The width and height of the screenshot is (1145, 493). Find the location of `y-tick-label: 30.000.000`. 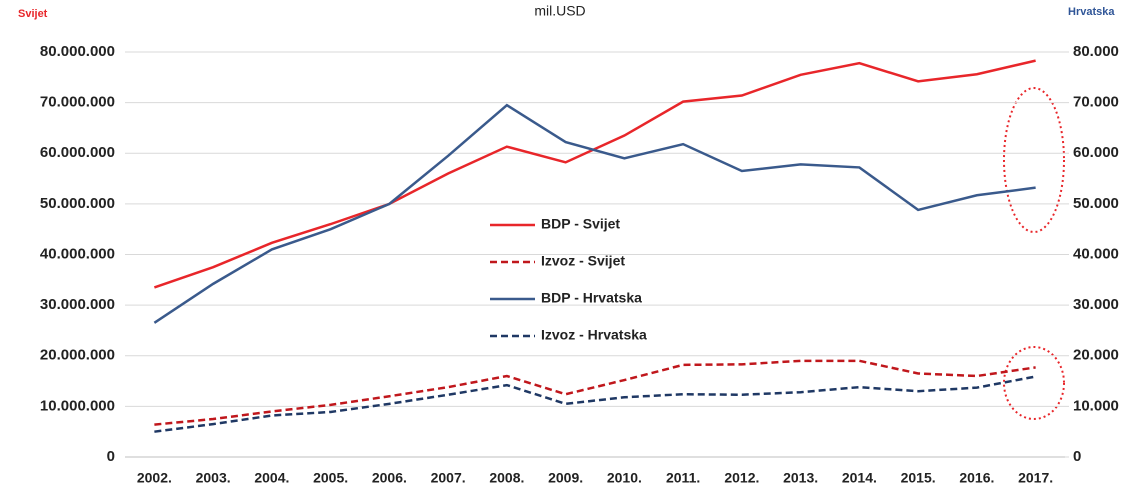

y-tick-label: 30.000.000 is located at coordinates (77, 304).